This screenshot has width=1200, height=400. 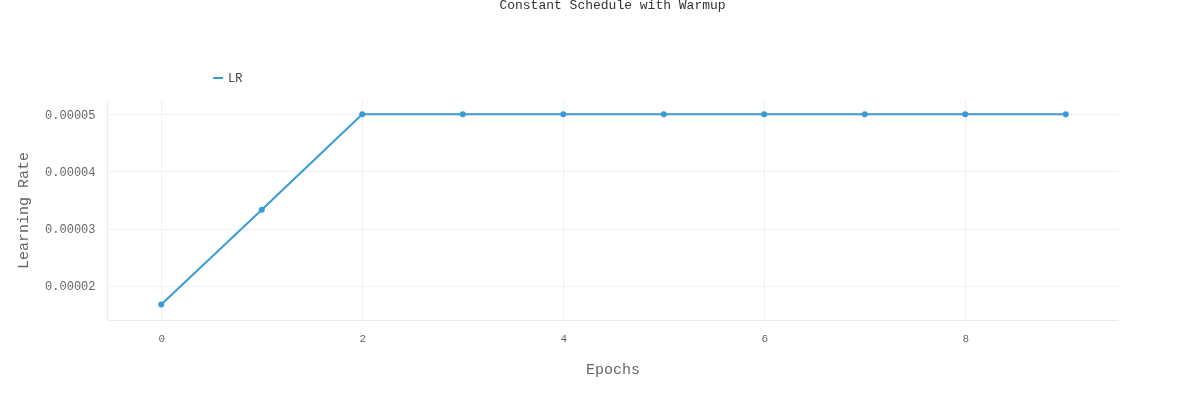 What do you see at coordinates (70, 172) in the screenshot?
I see `y-tick-label: 0.00004` at bounding box center [70, 172].